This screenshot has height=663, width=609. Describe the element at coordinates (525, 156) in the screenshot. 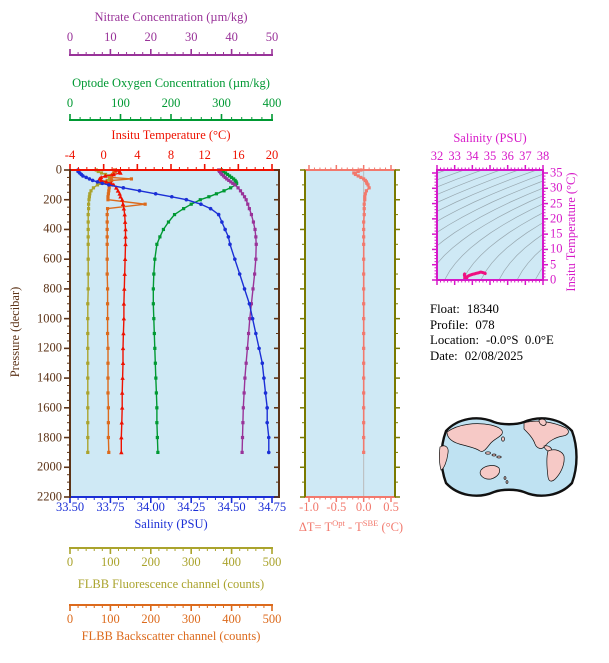

I see `tick-label: 37` at that location.